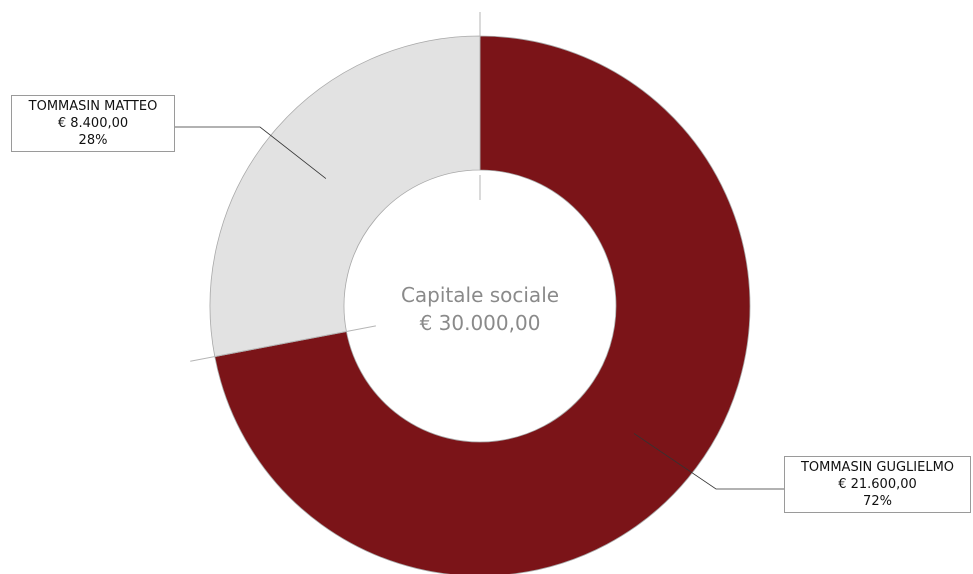 The width and height of the screenshot is (973, 574). Describe the element at coordinates (480, 295) in the screenshot. I see `center-title: Capitale sociale` at that location.